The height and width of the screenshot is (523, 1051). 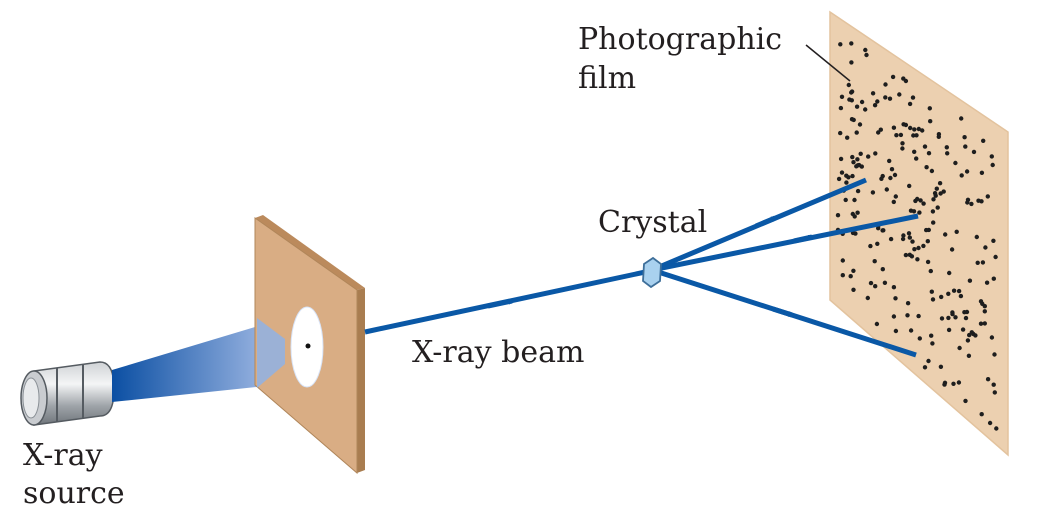 I want to click on source-label-line1: X-ray, so click(x=63, y=455).